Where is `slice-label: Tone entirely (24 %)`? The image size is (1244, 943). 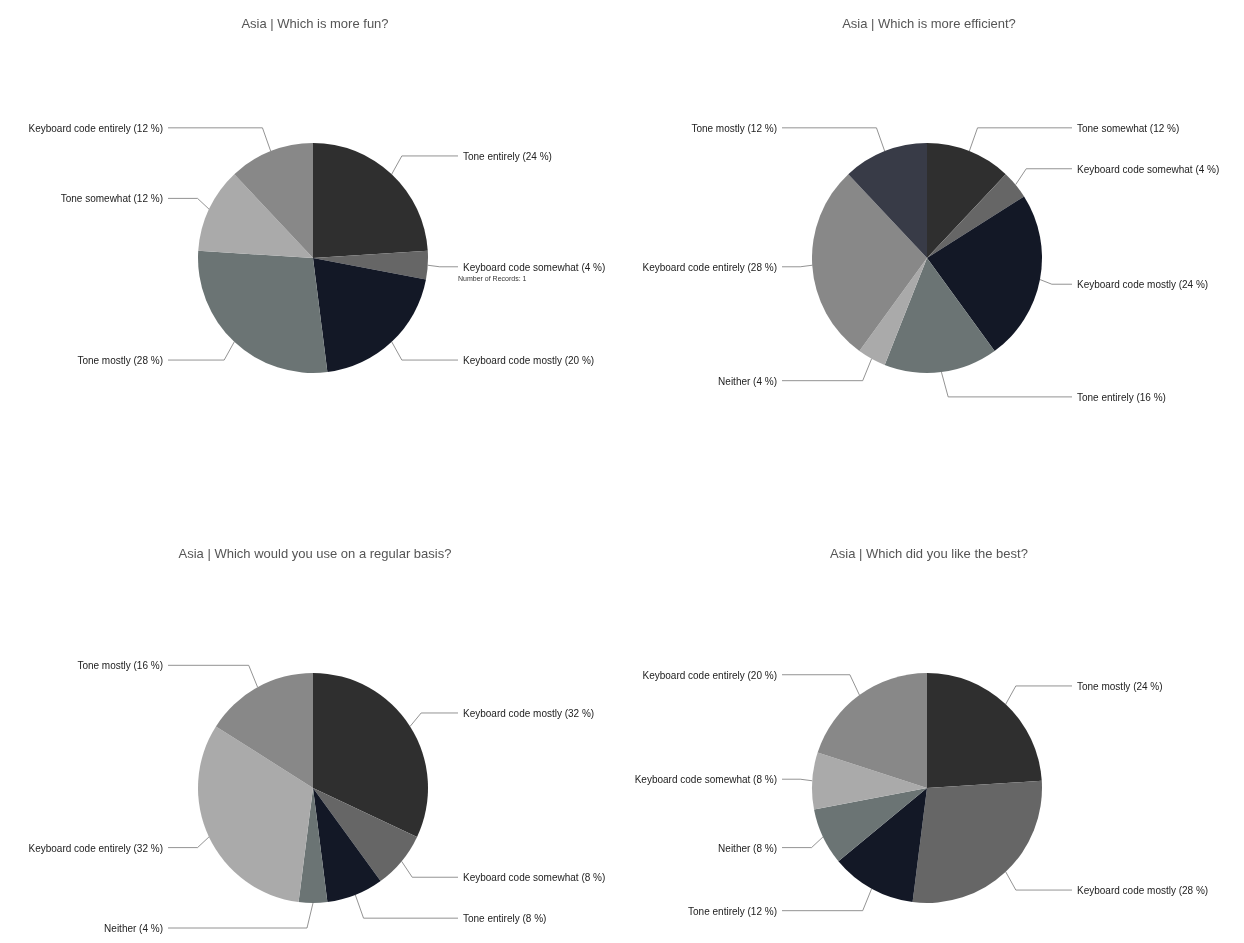
slice-label: Tone entirely (24 %) is located at coordinates (507, 156).